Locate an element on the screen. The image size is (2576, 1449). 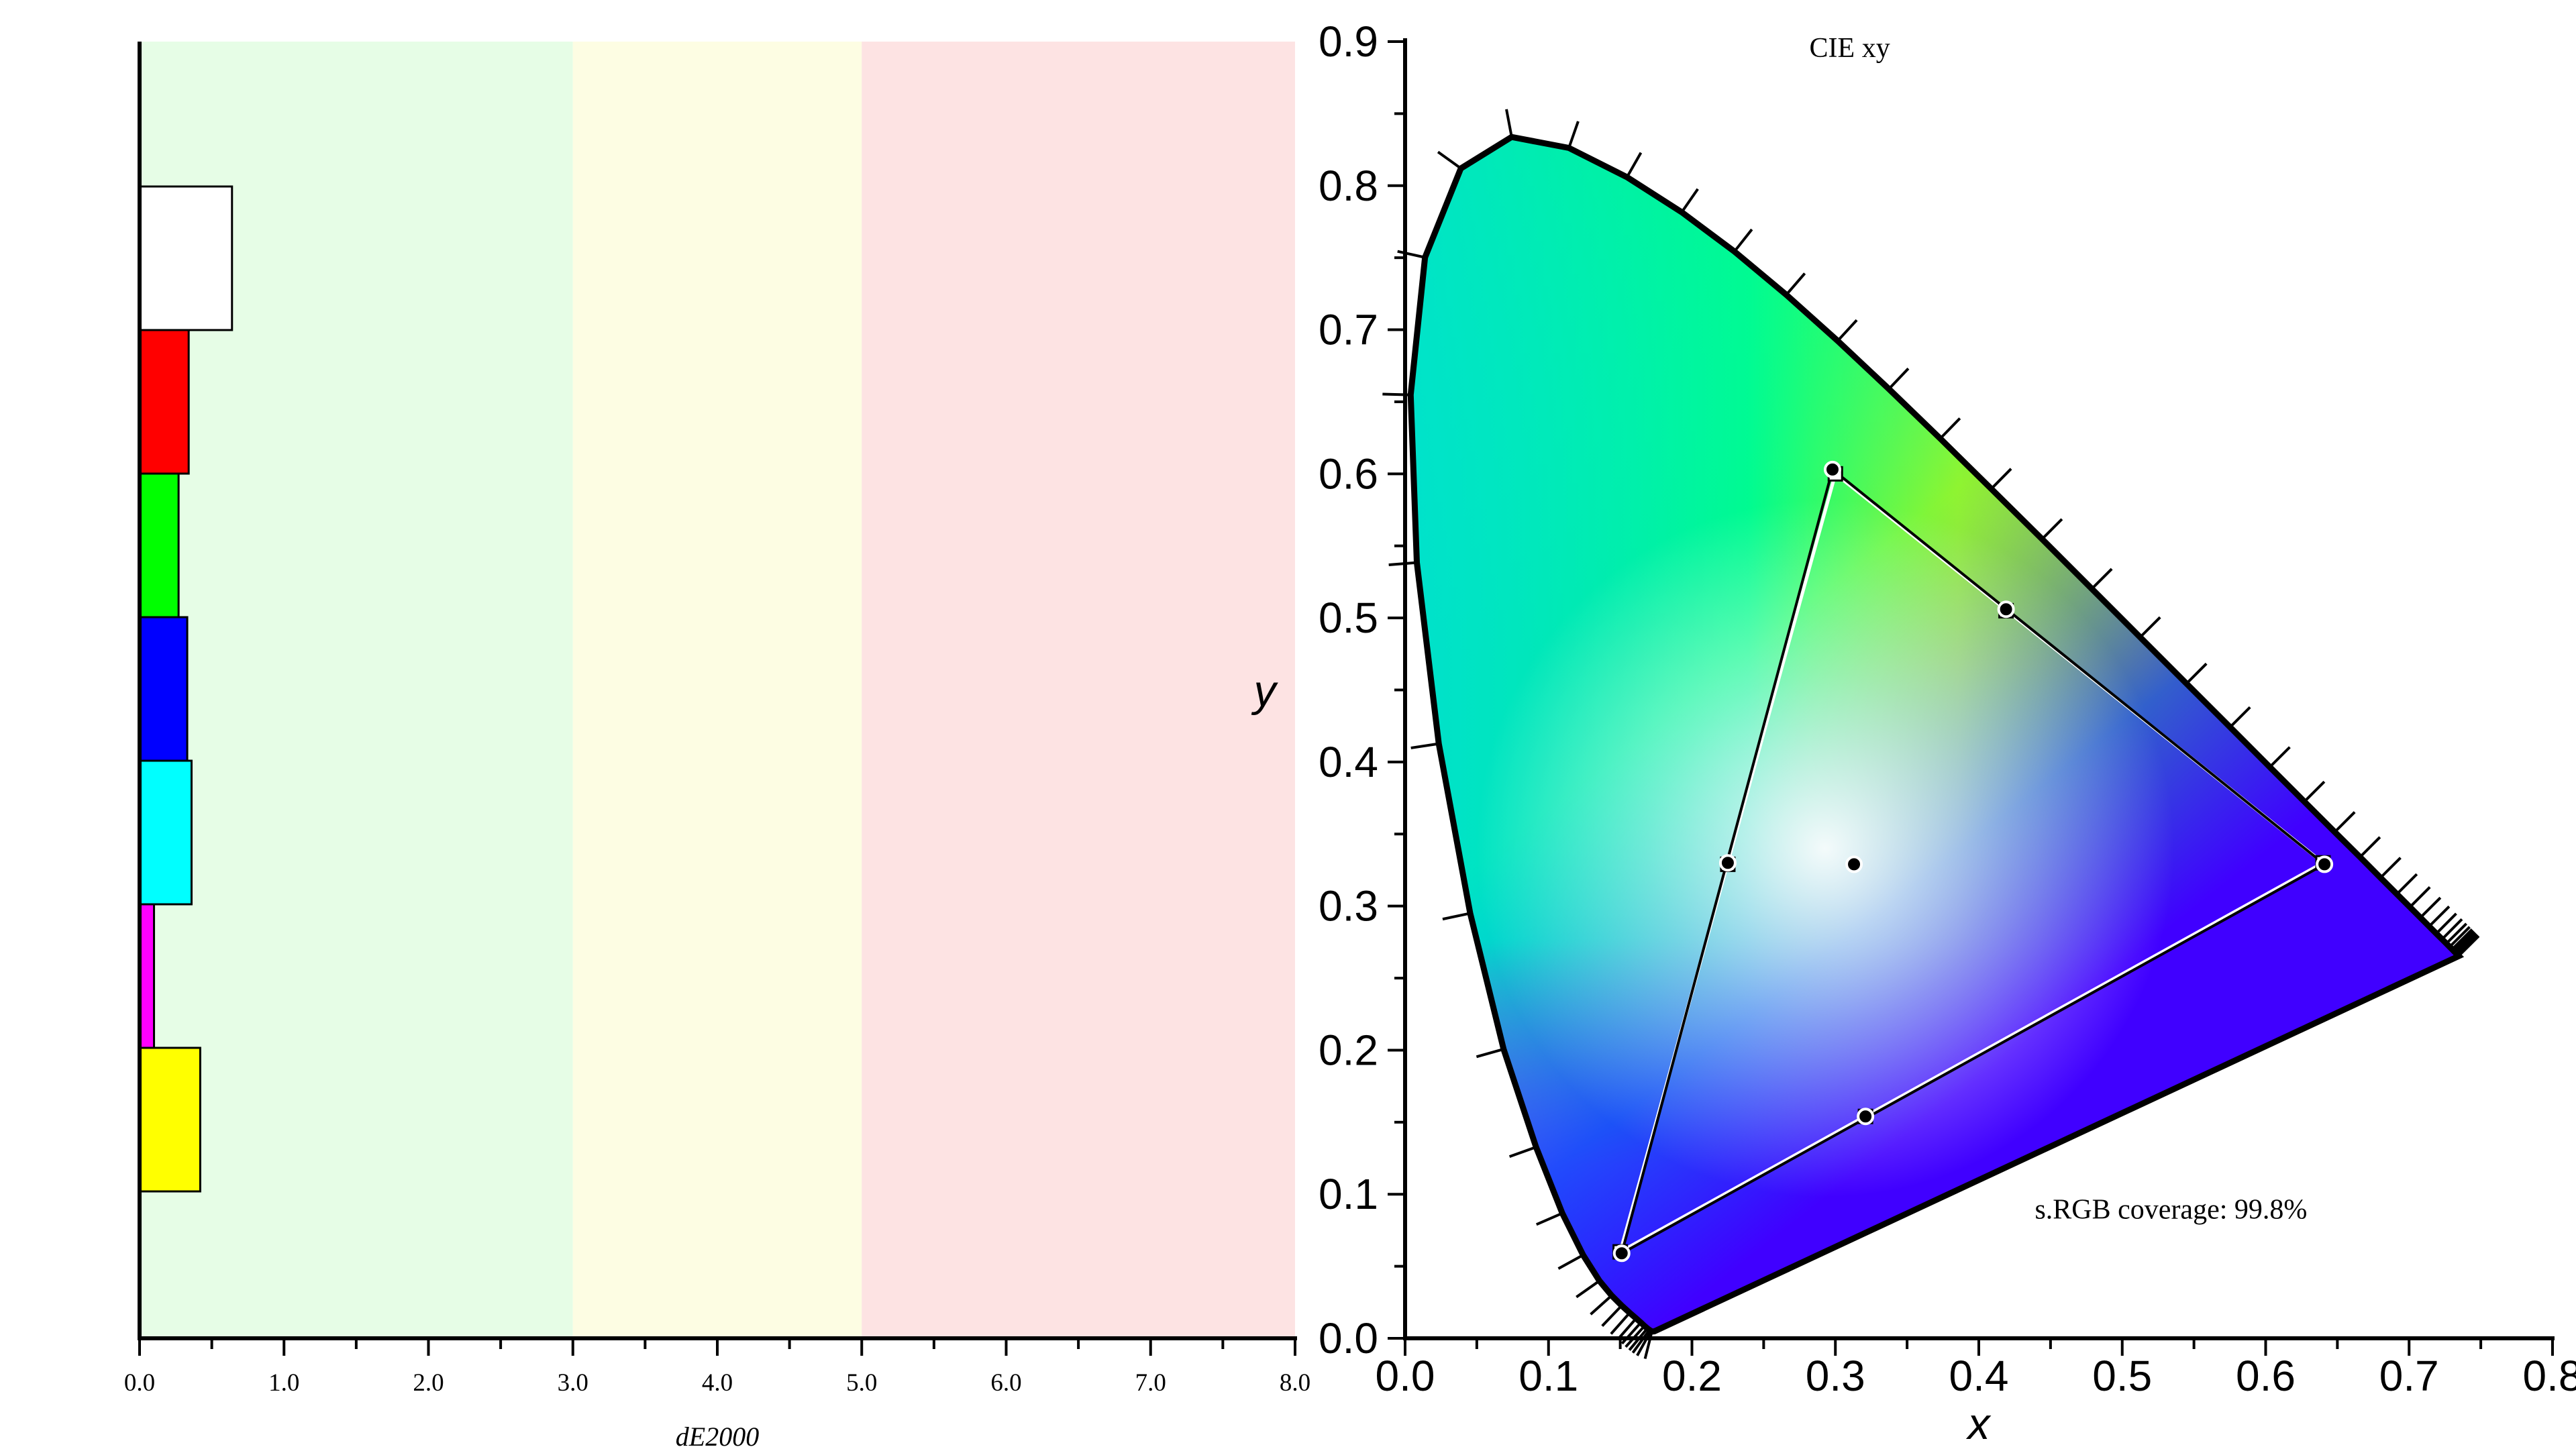
y-tick-label: 0.5 is located at coordinates (1348, 618).